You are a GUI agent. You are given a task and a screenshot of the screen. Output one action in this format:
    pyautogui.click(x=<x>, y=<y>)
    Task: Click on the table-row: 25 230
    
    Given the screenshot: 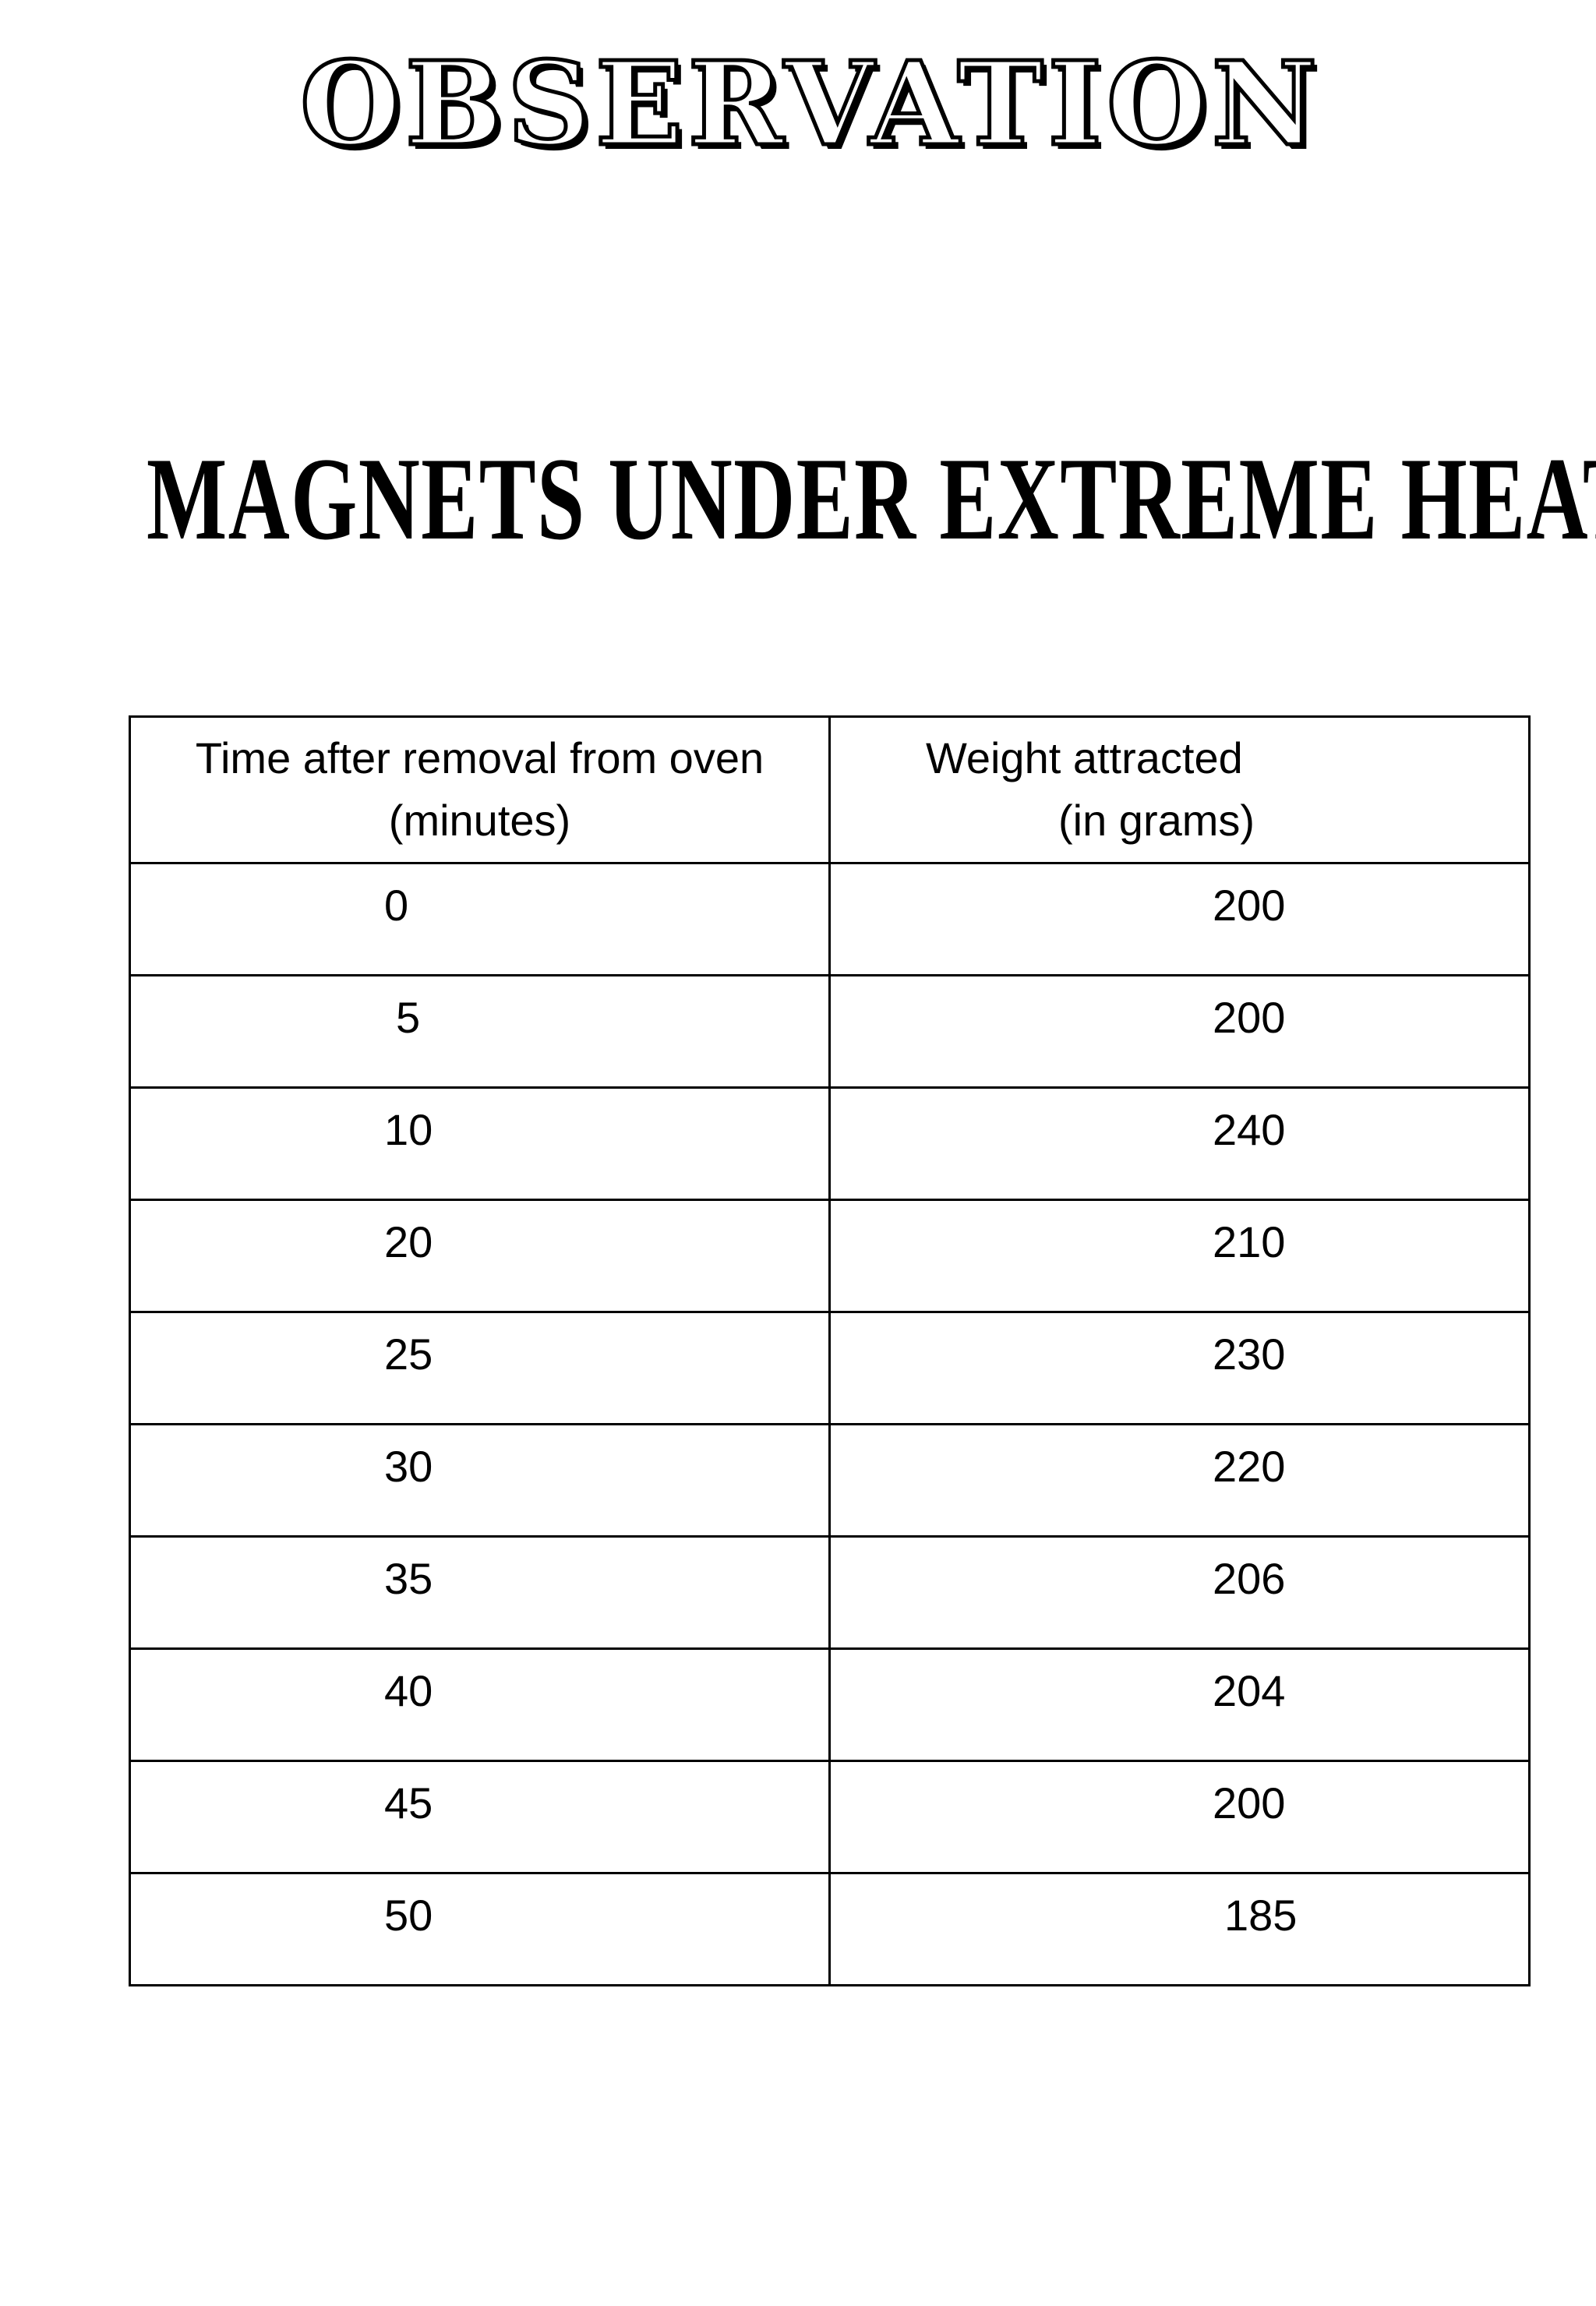 What is the action you would take?
    pyautogui.click(x=830, y=1368)
    